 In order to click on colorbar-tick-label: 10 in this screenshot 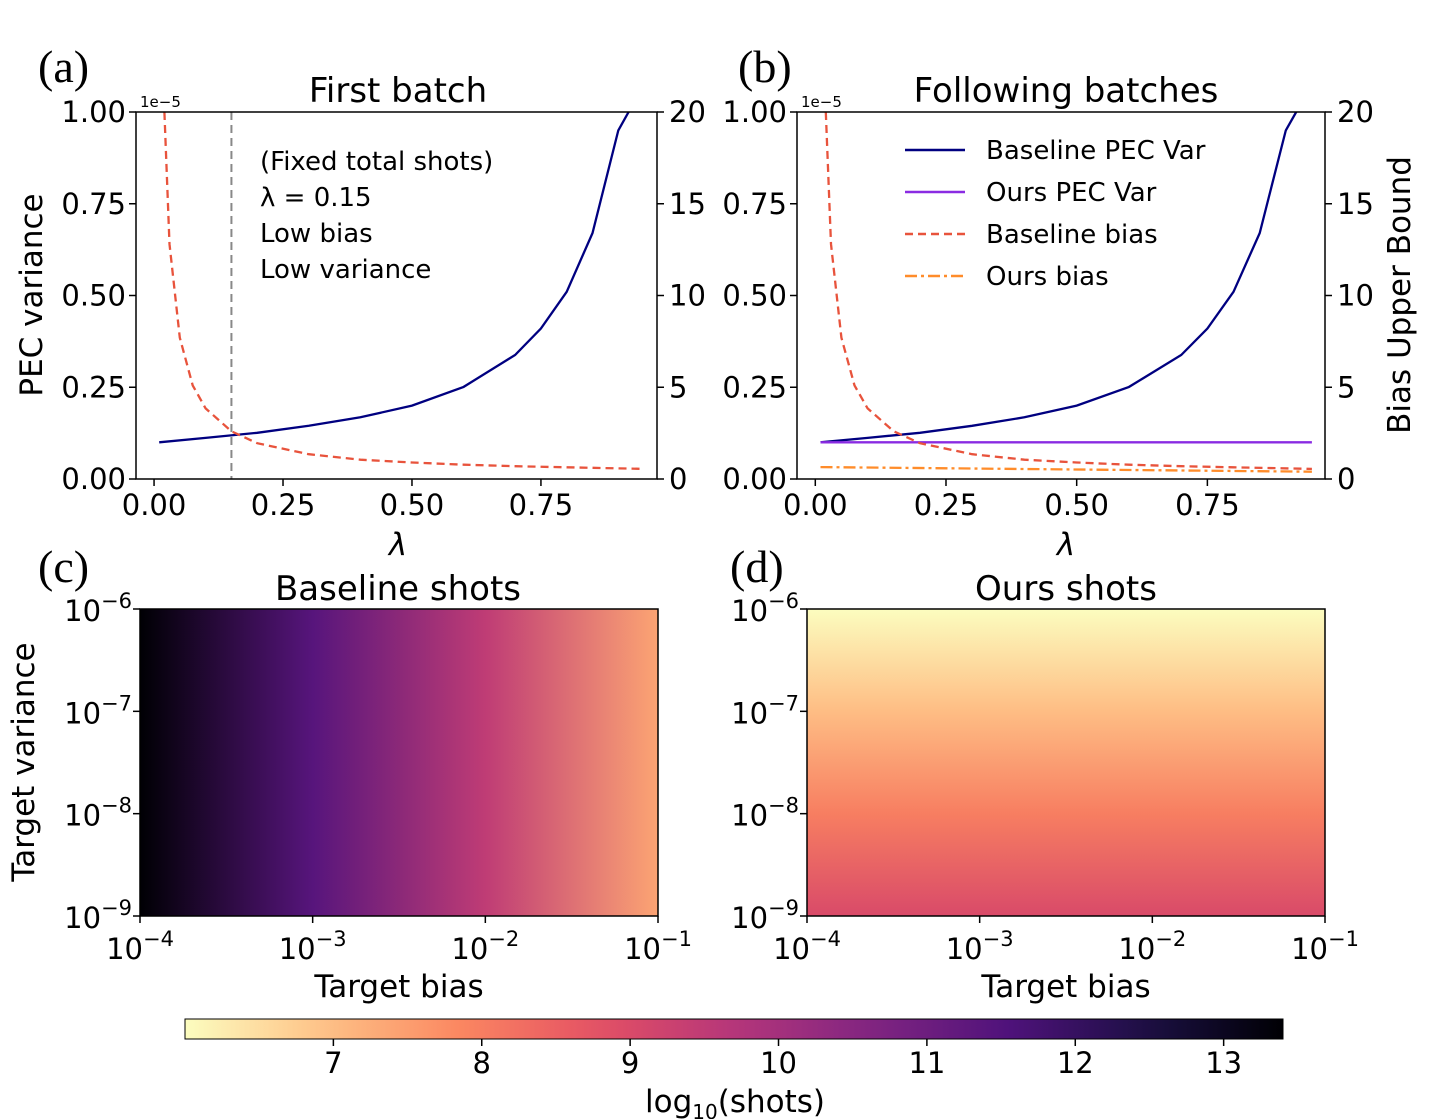, I will do `click(778, 1063)`.